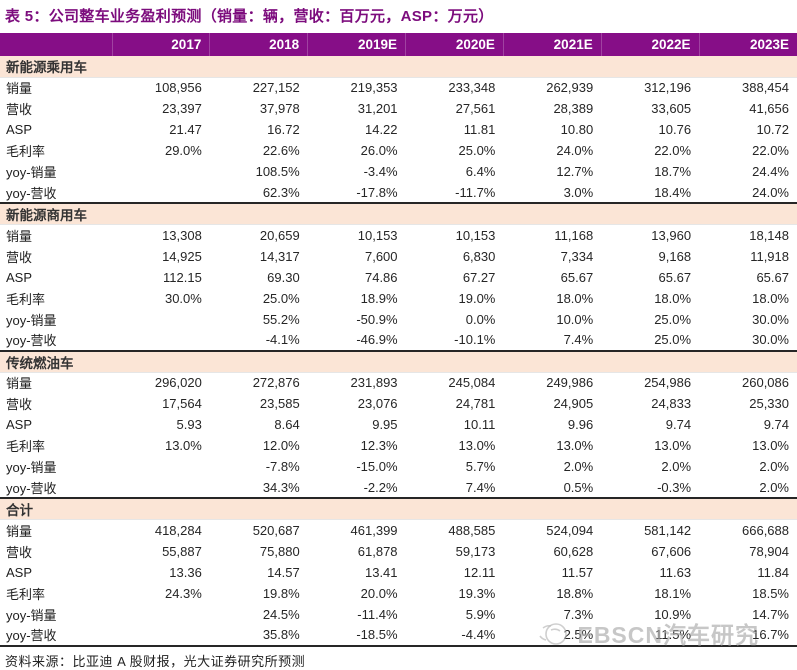 The height and width of the screenshot is (670, 797). I want to click on cell-value: 33,605, so click(671, 108).